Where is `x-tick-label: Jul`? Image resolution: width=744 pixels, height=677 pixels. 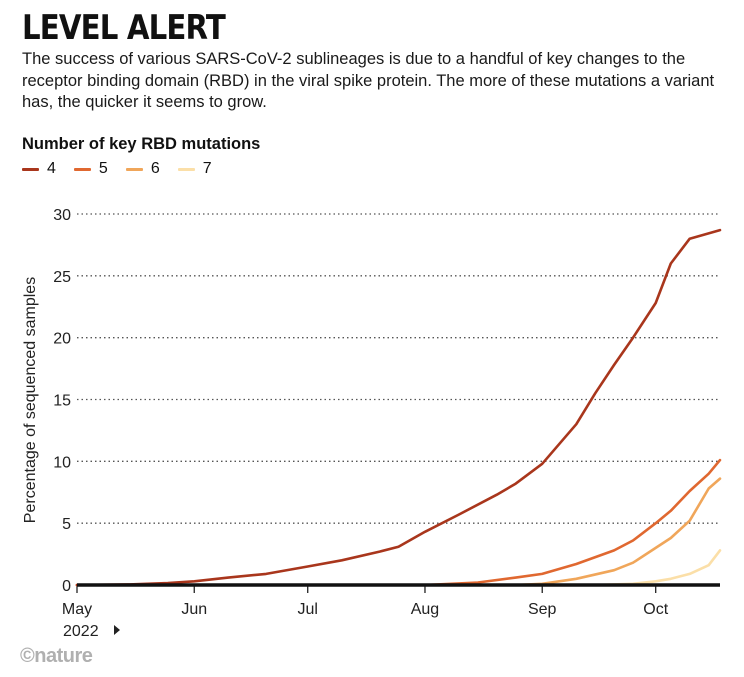
x-tick-label: Jul is located at coordinates (307, 609).